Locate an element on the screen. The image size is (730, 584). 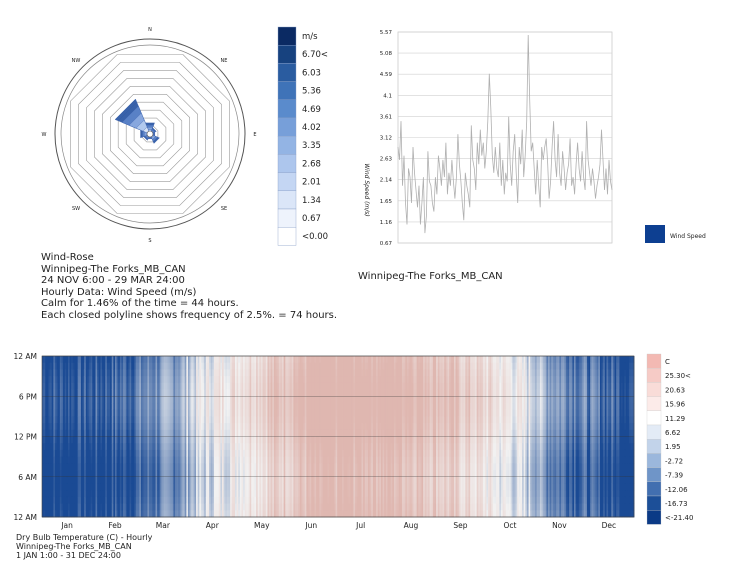
line-legend: Wind Speed is located at coordinates (675, 234).